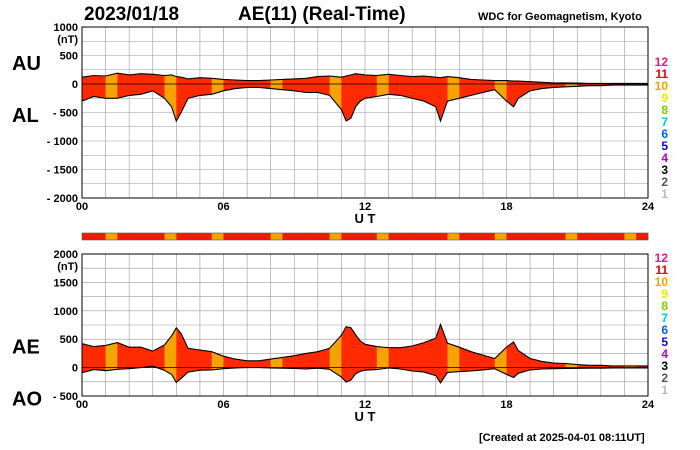 The width and height of the screenshot is (700, 450). I want to click on au-al-au-line, so click(364, 78).